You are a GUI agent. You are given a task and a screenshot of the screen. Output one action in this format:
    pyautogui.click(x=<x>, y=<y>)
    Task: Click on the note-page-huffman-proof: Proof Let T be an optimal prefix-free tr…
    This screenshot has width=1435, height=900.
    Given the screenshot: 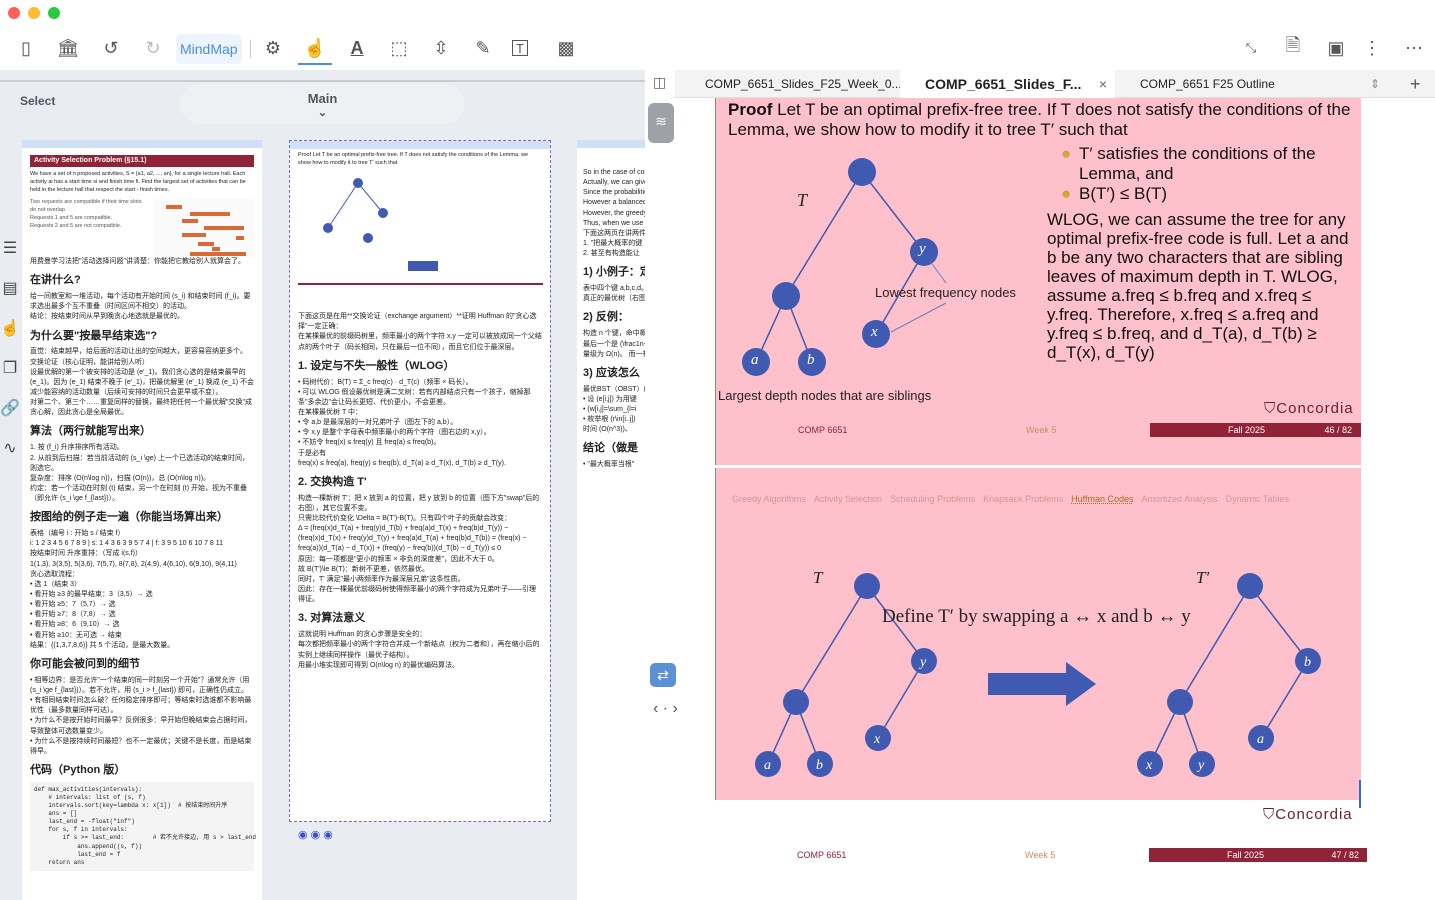 What is the action you would take?
    pyautogui.click(x=420, y=481)
    